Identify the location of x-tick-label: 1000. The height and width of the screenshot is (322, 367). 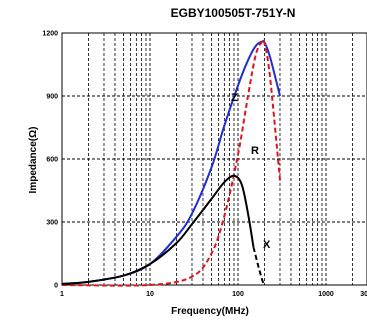
(326, 294).